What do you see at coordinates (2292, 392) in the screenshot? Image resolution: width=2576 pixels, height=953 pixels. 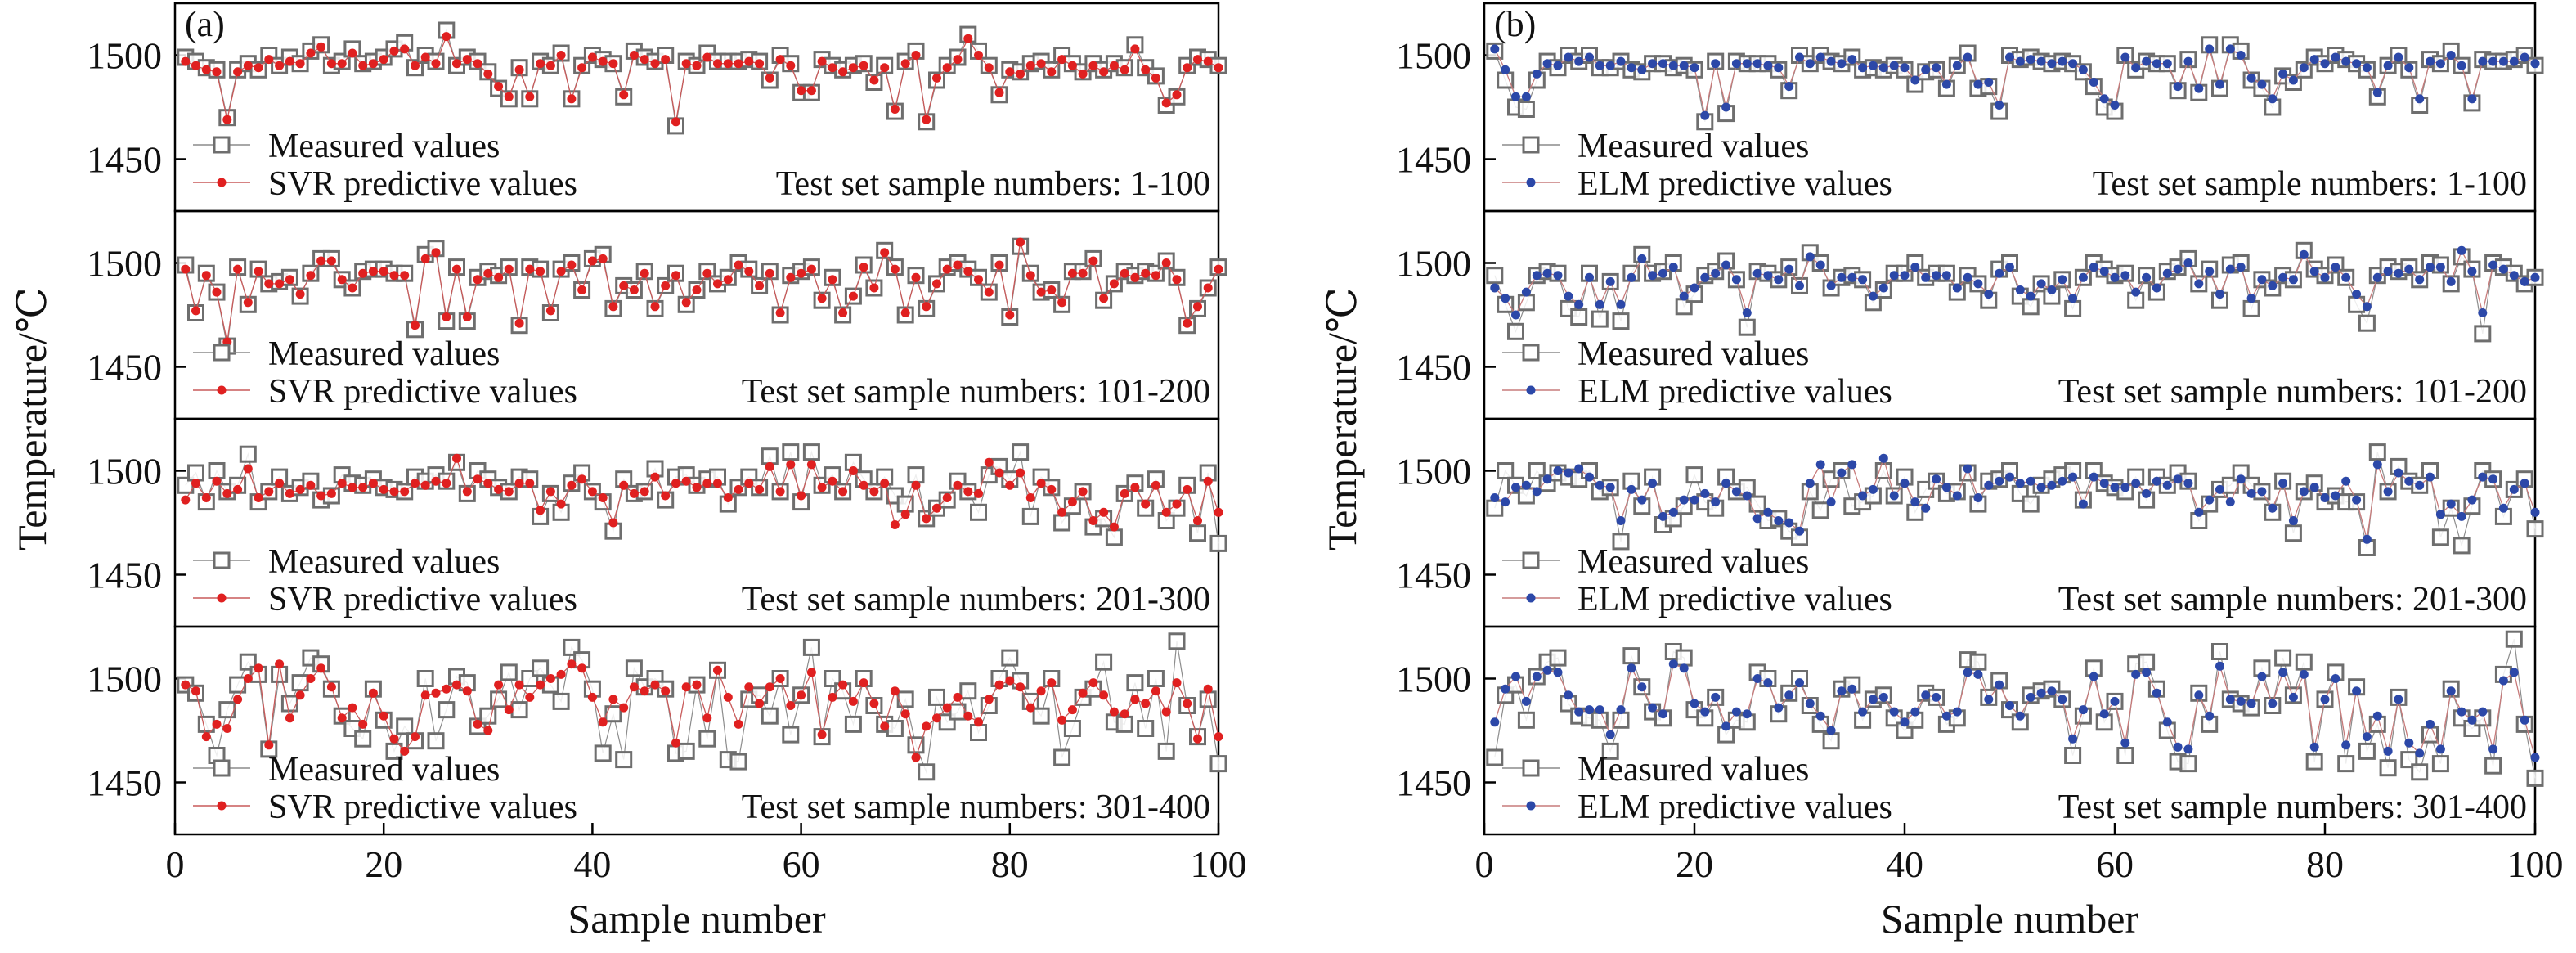 I see `subplot-range-label: Test set sample numbers: 101-200` at bounding box center [2292, 392].